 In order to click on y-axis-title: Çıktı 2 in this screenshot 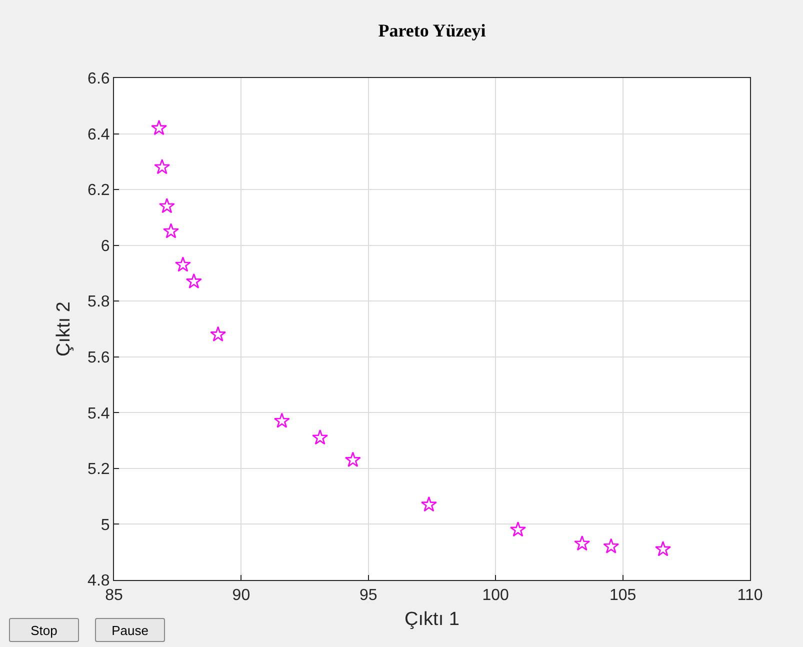, I will do `click(63, 329)`.